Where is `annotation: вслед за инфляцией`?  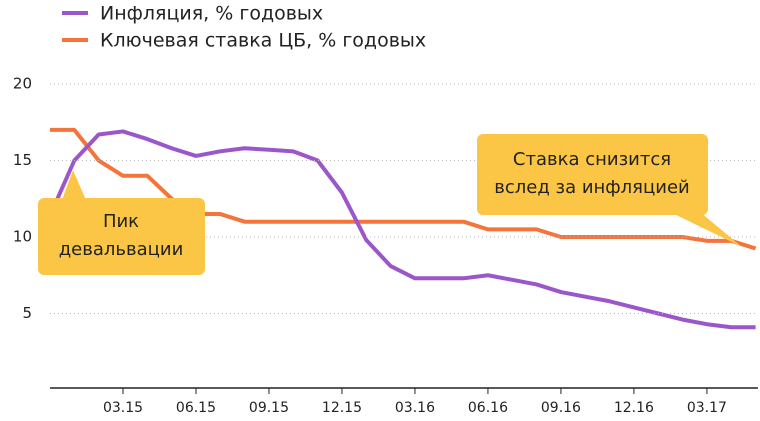
annotation: вслед за инфляцией is located at coordinates (592, 187).